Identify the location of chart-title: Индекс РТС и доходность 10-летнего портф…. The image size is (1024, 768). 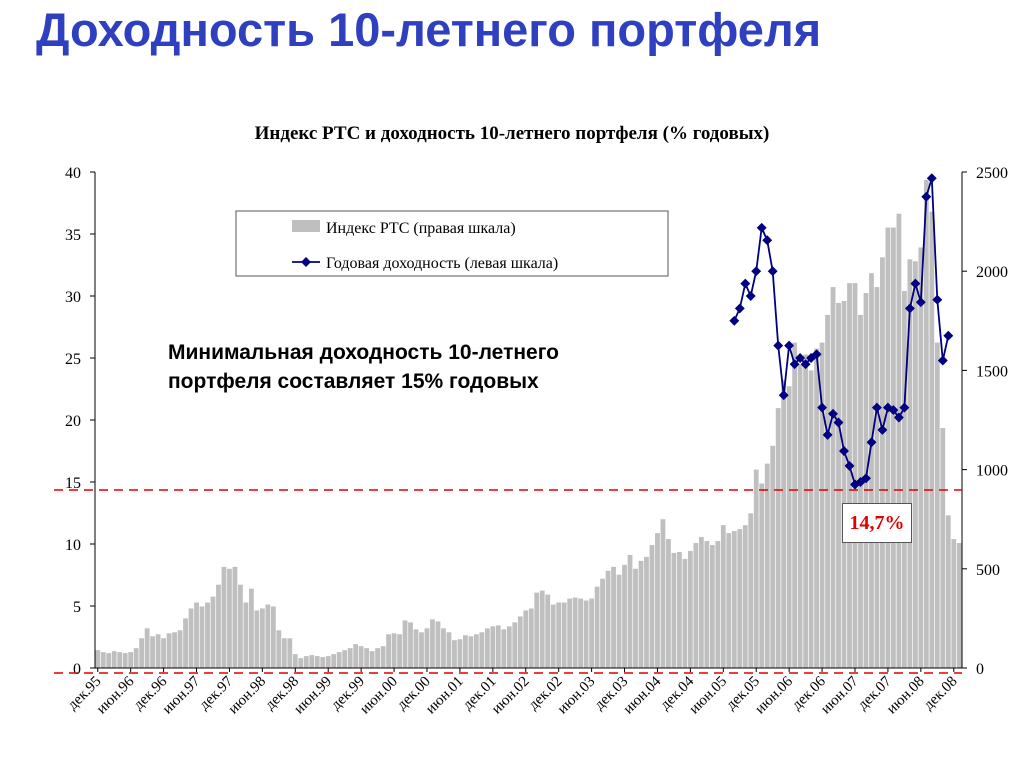
(512, 133).